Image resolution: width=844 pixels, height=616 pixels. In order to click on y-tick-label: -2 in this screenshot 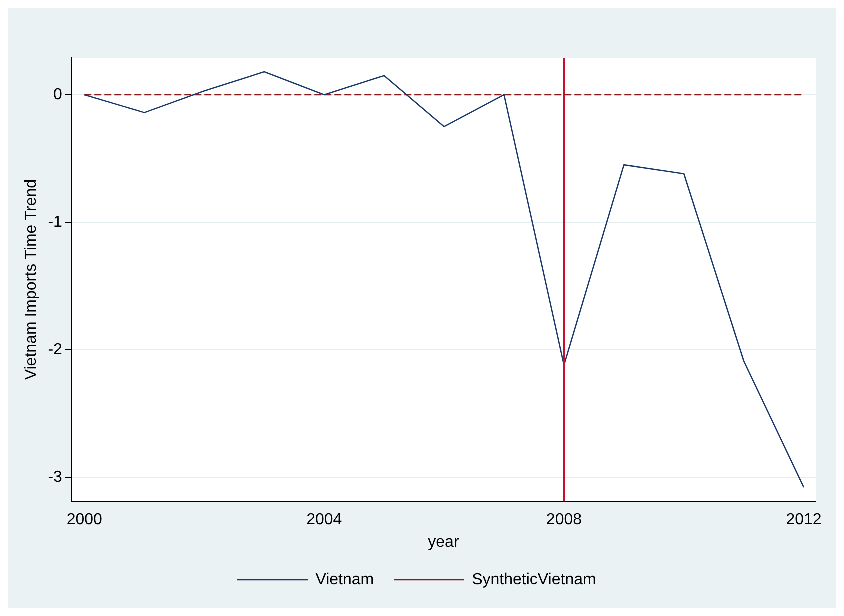, I will do `click(55, 349)`.